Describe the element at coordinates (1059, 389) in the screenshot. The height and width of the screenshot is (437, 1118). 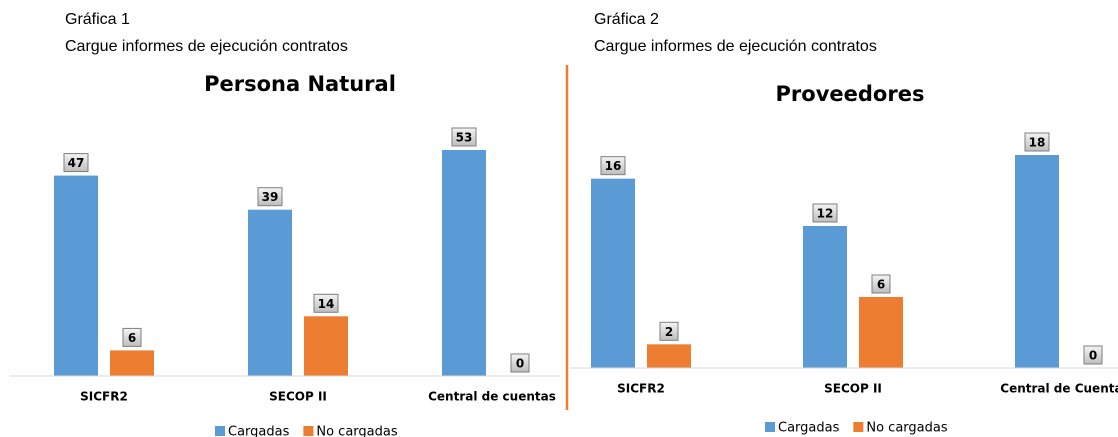
I see `x-tick-label: Central de Cuentas` at that location.